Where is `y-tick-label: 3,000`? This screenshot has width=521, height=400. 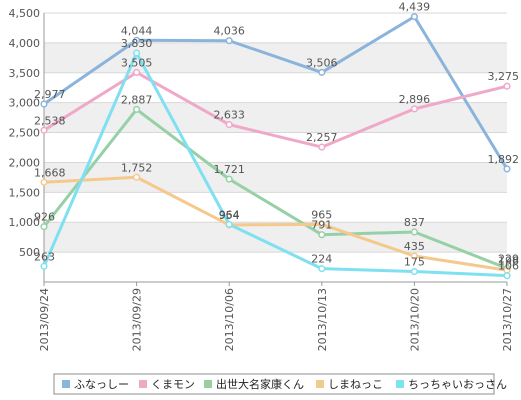 y-tick-label: 3,000 is located at coordinates (25, 103).